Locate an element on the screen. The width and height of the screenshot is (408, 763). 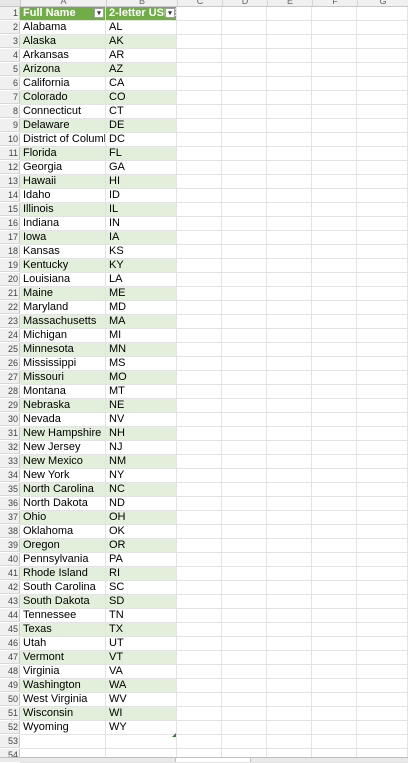
cell-full-name: Illinois is located at coordinates (63, 210).